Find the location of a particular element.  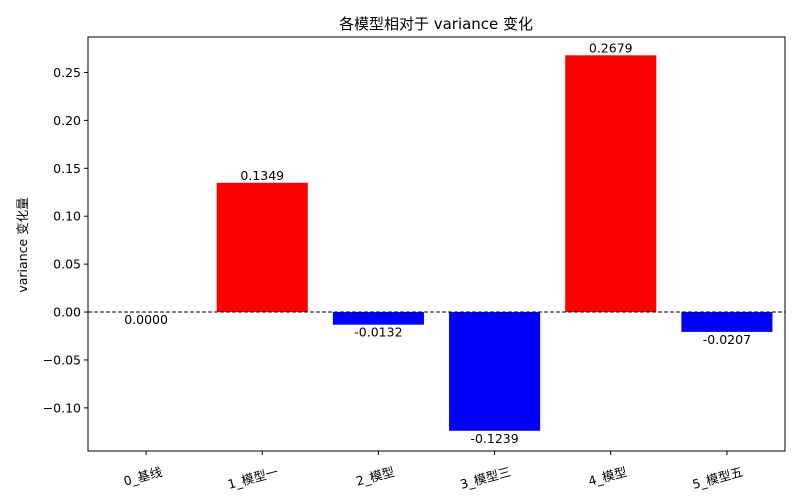

data-label-5: -0.0207 is located at coordinates (727, 339).